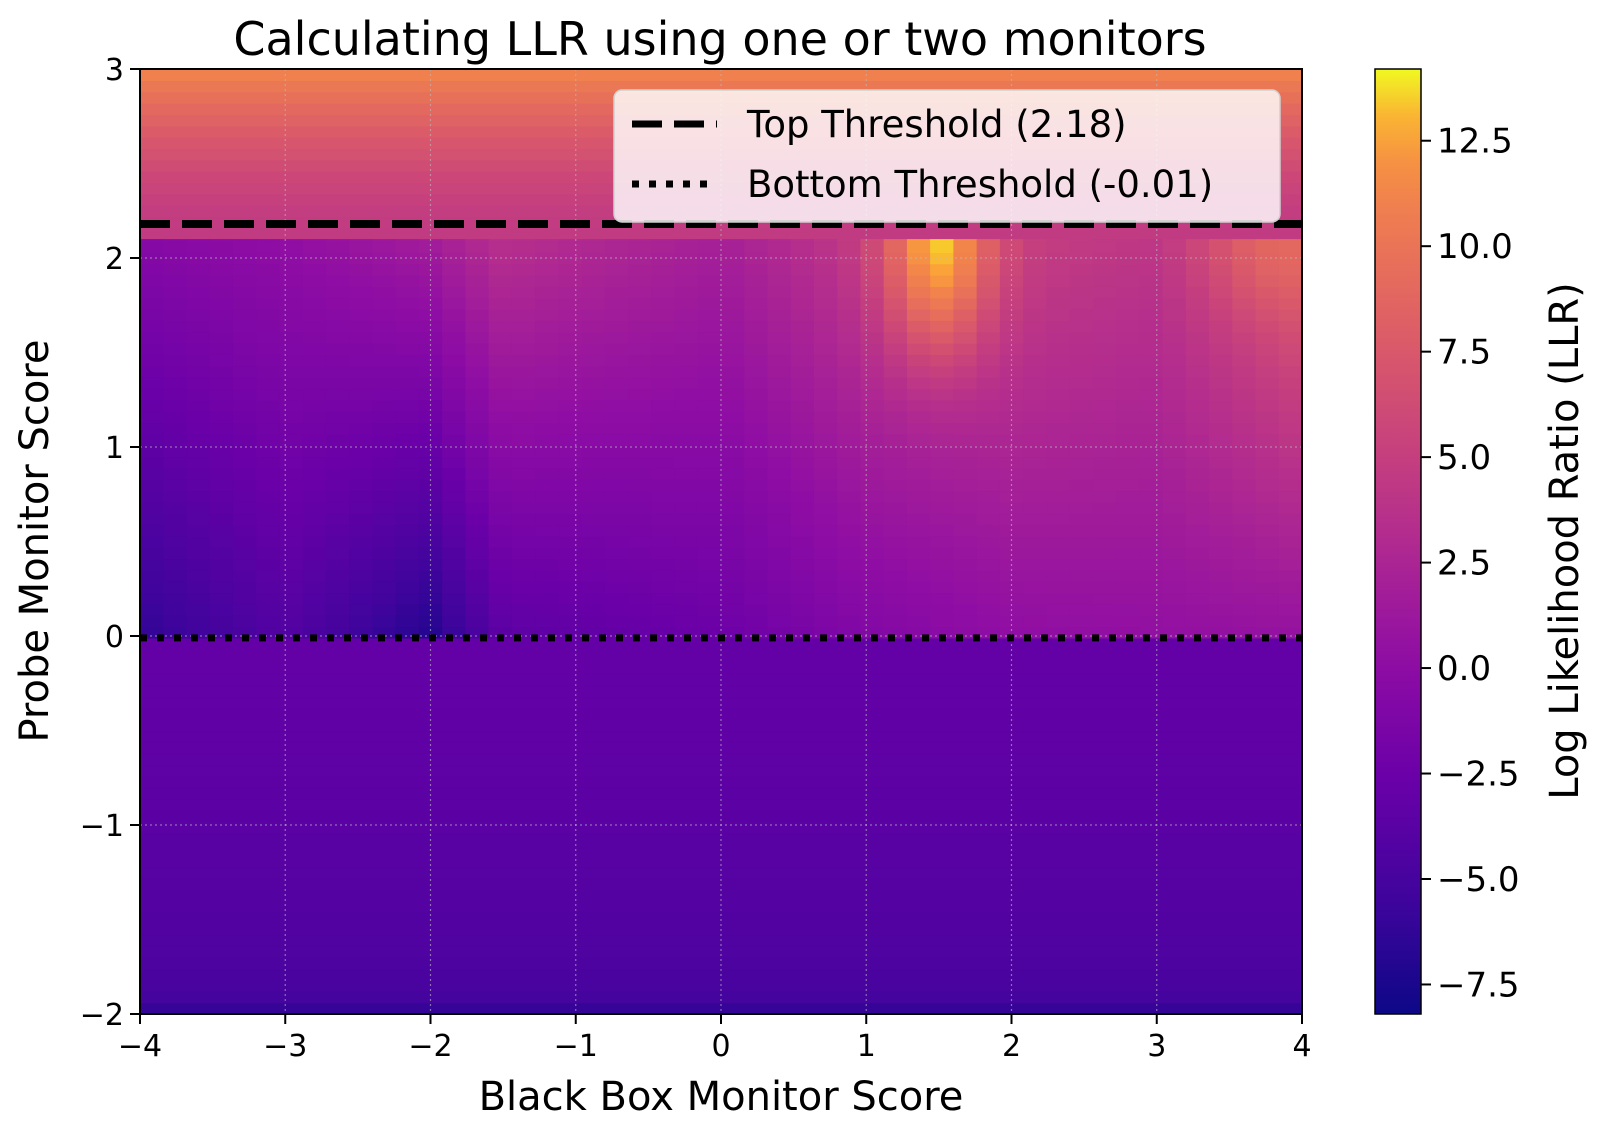 This screenshot has height=1131, width=1600. Describe the element at coordinates (1464, 458) in the screenshot. I see `colorbar-tick-label: 5.0` at that location.